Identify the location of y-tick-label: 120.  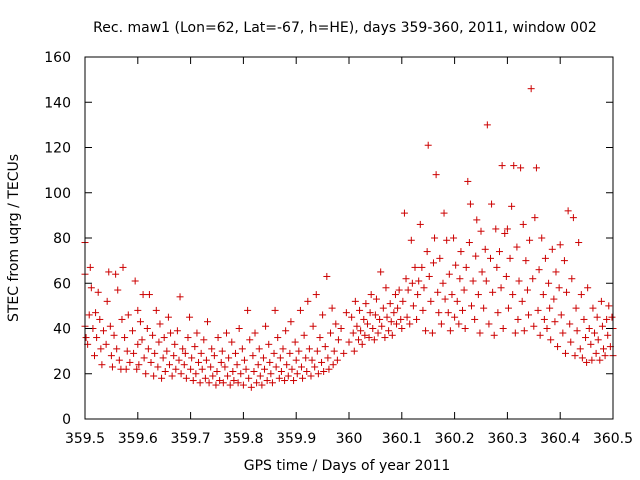
(57, 149).